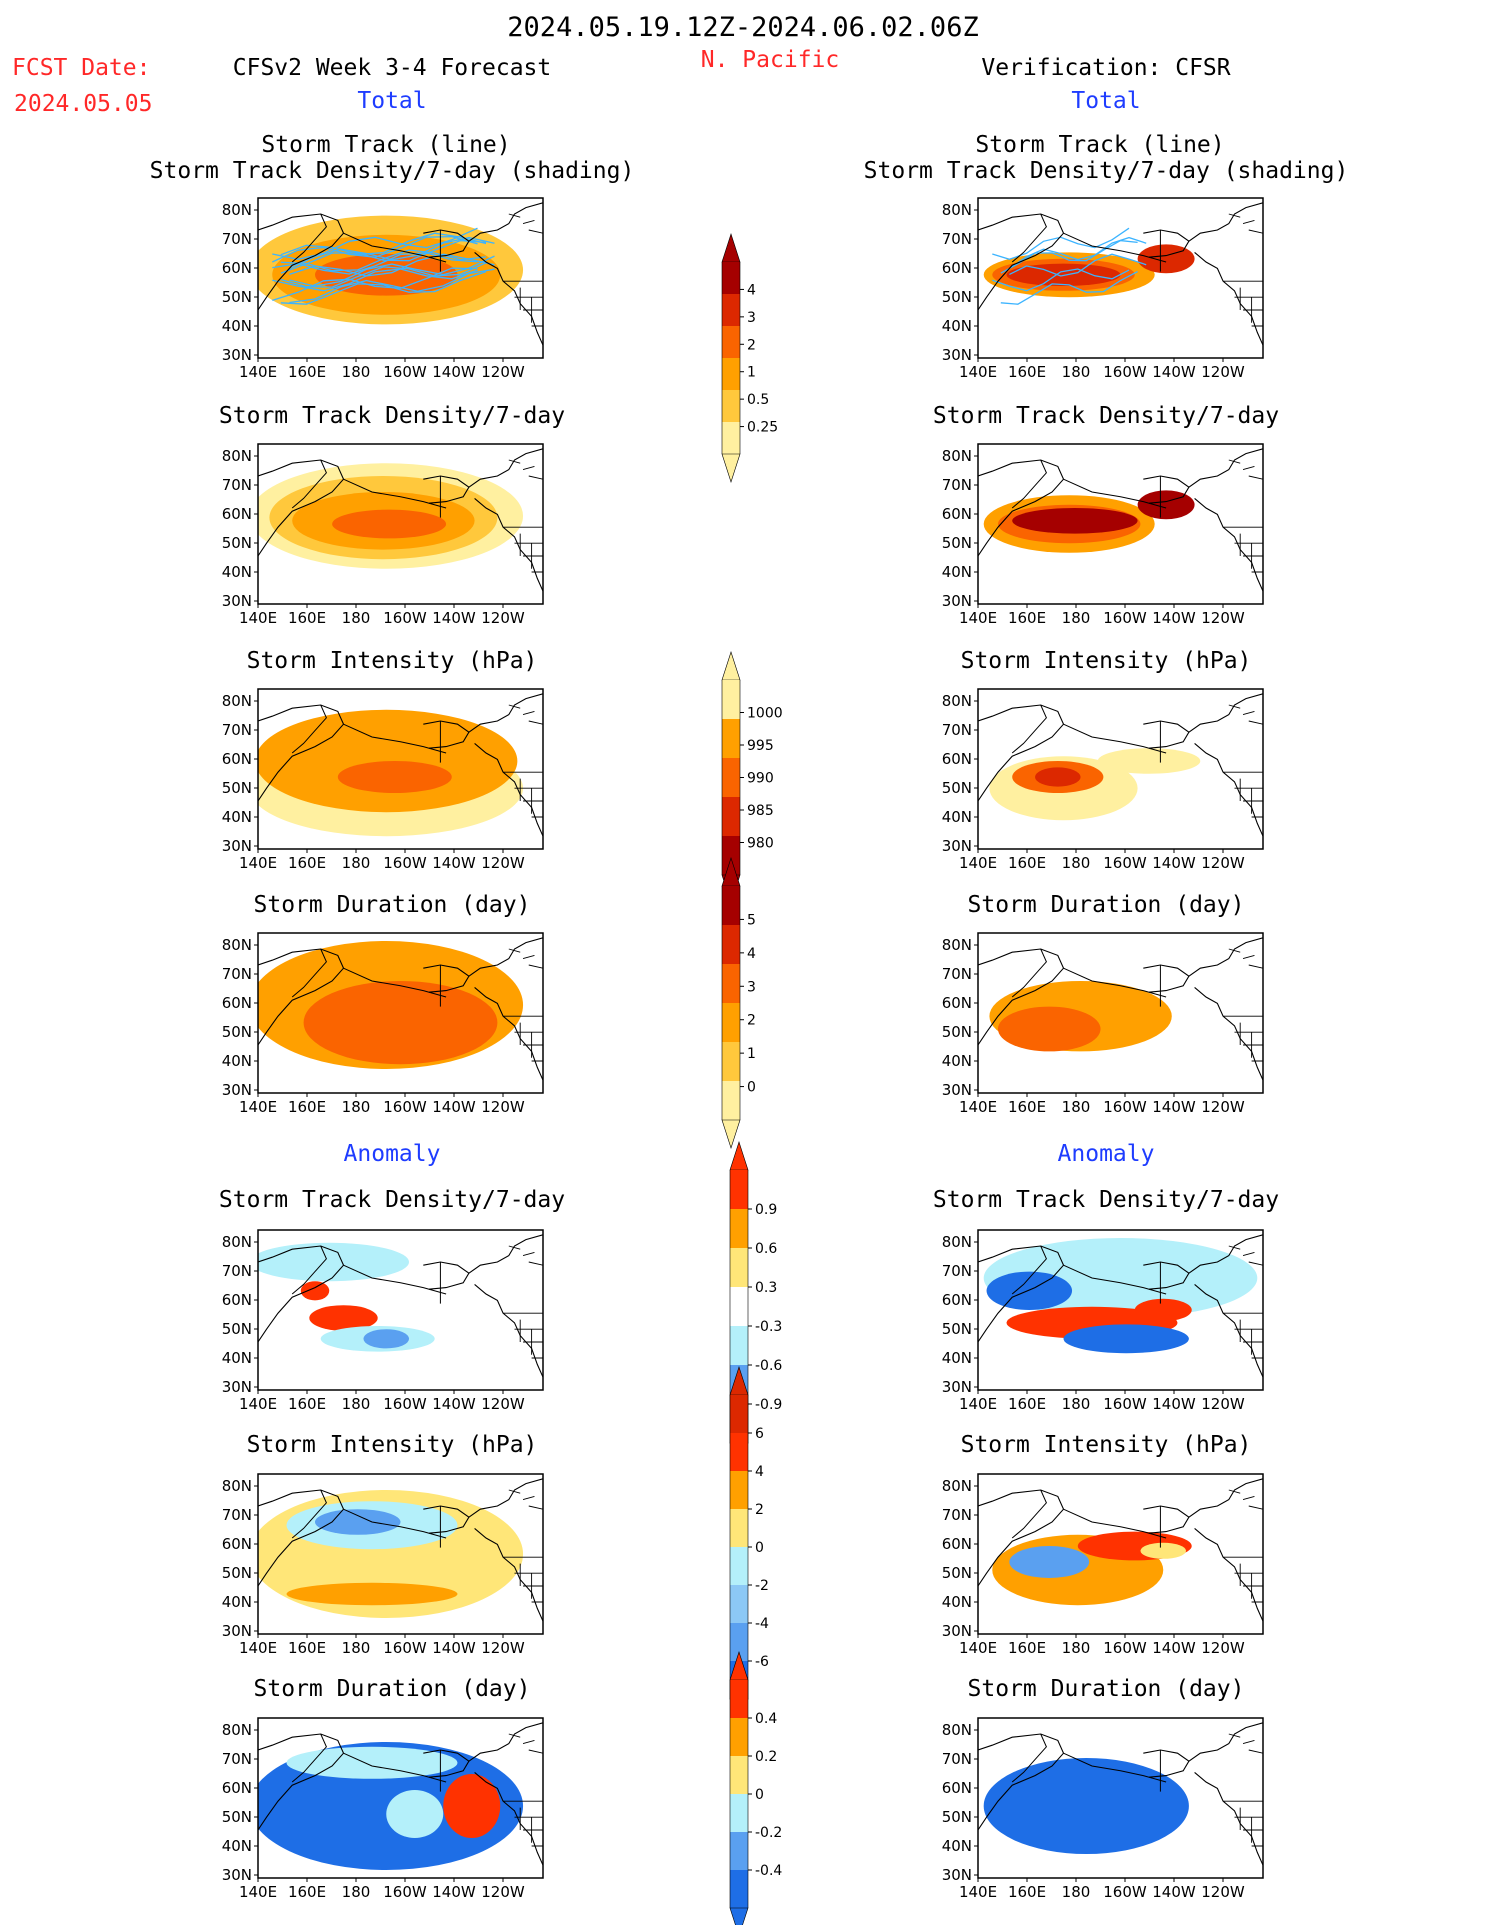  Describe the element at coordinates (766, 1249) in the screenshot. I see `colorbar-label: 0.6` at that location.